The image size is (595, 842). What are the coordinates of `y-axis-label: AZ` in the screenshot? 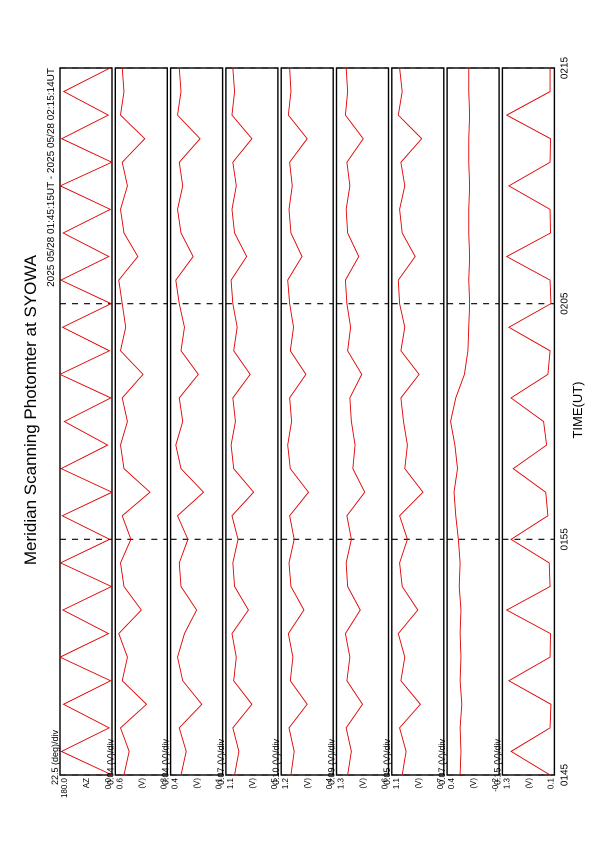 It's located at (86, 783).